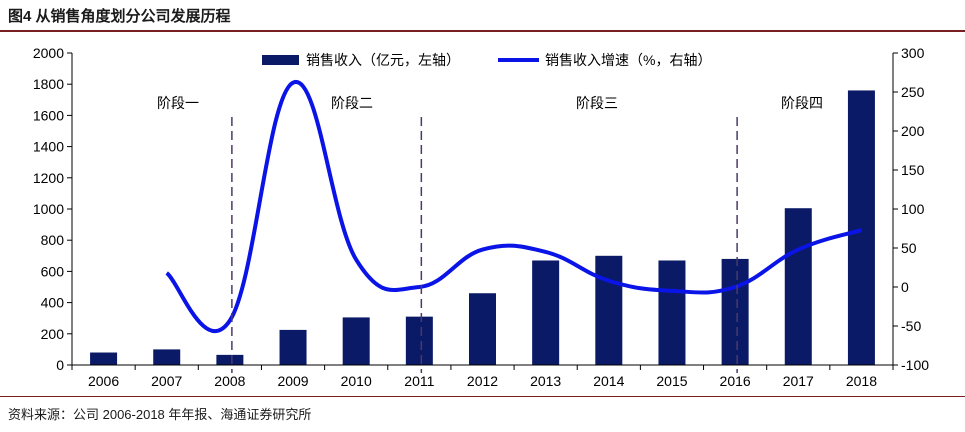  Describe the element at coordinates (735, 381) in the screenshot. I see `x-tick-label: 2016` at that location.